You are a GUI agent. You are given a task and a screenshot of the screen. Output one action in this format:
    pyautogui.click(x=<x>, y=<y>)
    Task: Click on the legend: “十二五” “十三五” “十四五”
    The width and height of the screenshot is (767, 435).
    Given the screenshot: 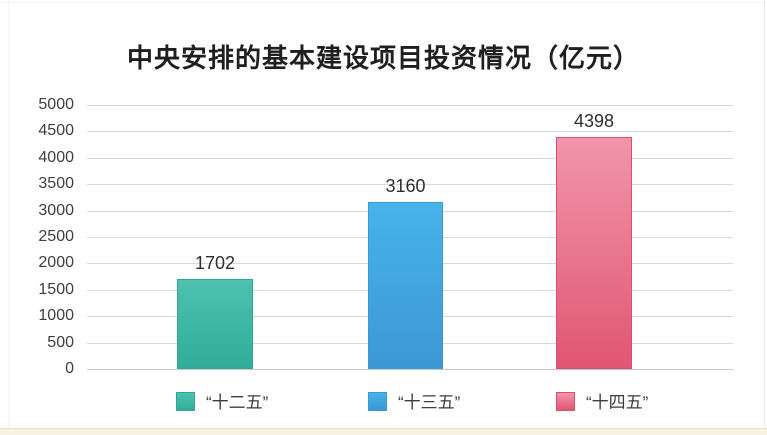 What is the action you would take?
    pyautogui.click(x=383, y=403)
    